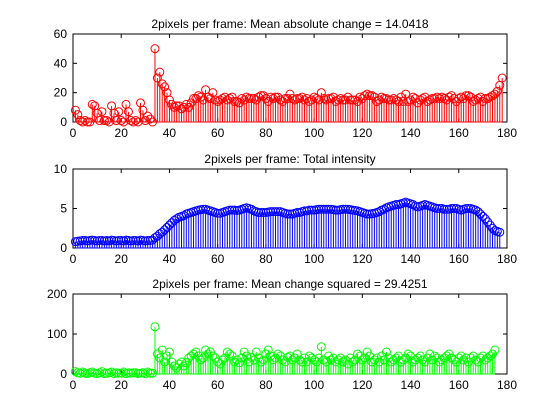  What do you see at coordinates (362, 259) in the screenshot?
I see `x-tick-label: 120` at bounding box center [362, 259].